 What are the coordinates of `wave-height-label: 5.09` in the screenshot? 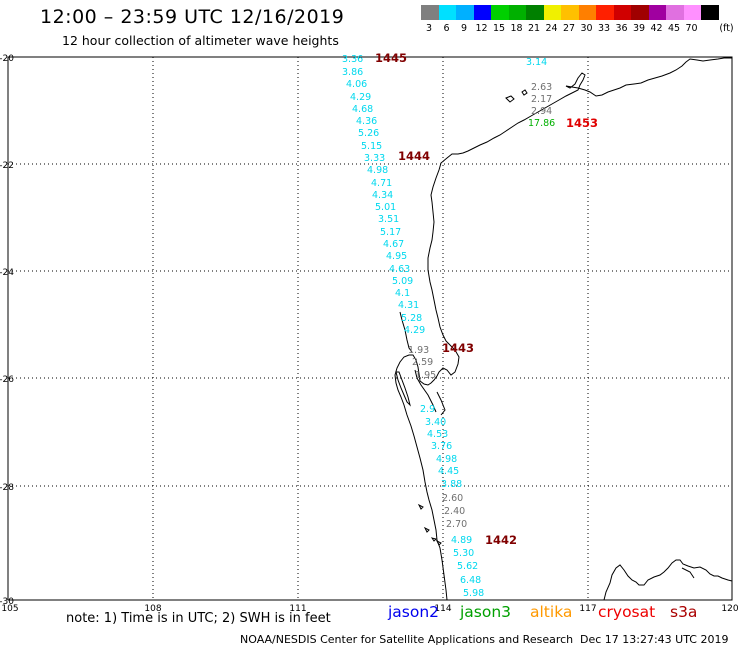 It's located at (402, 281).